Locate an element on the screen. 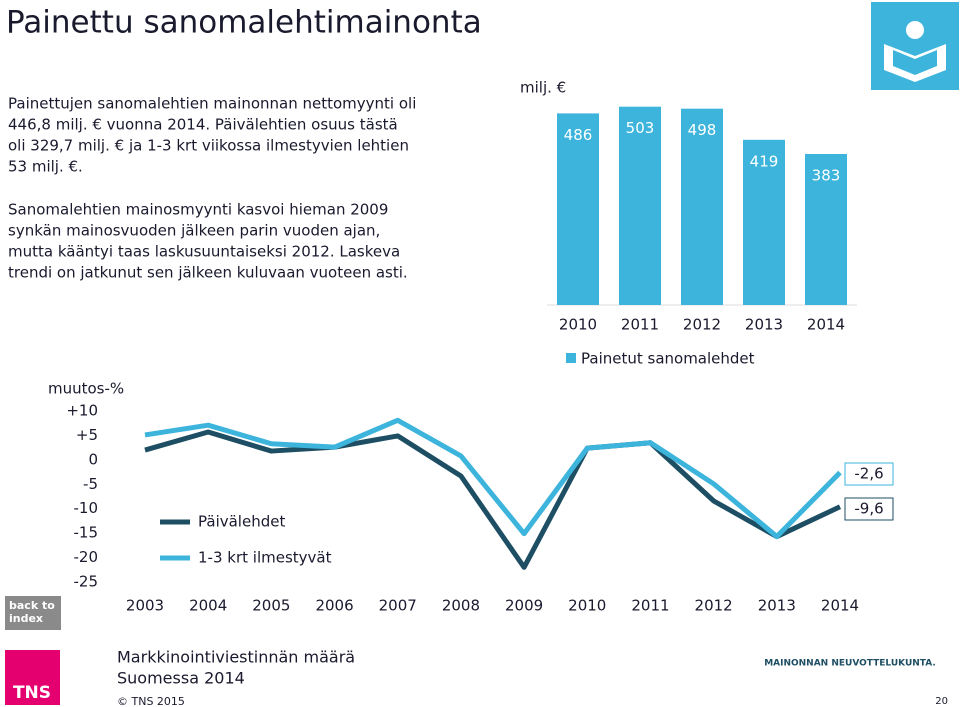  value-label: 503 is located at coordinates (640, 128).